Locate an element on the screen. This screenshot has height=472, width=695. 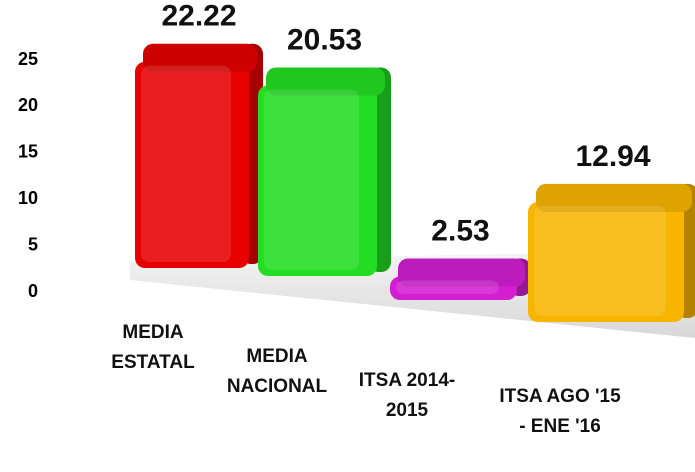
value-label: 22.22 is located at coordinates (198, 16).